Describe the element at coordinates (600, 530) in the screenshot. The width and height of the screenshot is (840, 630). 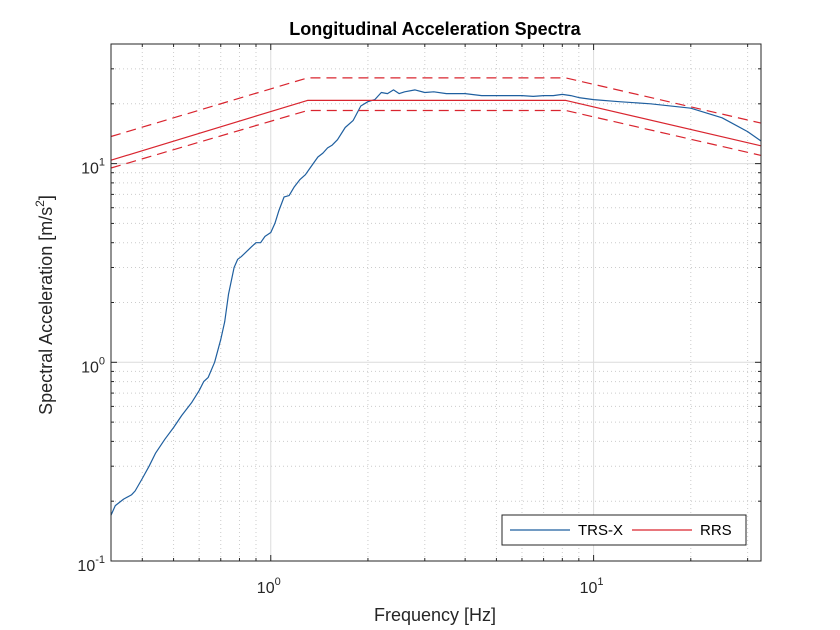
I see `legend-label-trs-x: TRS-X` at that location.